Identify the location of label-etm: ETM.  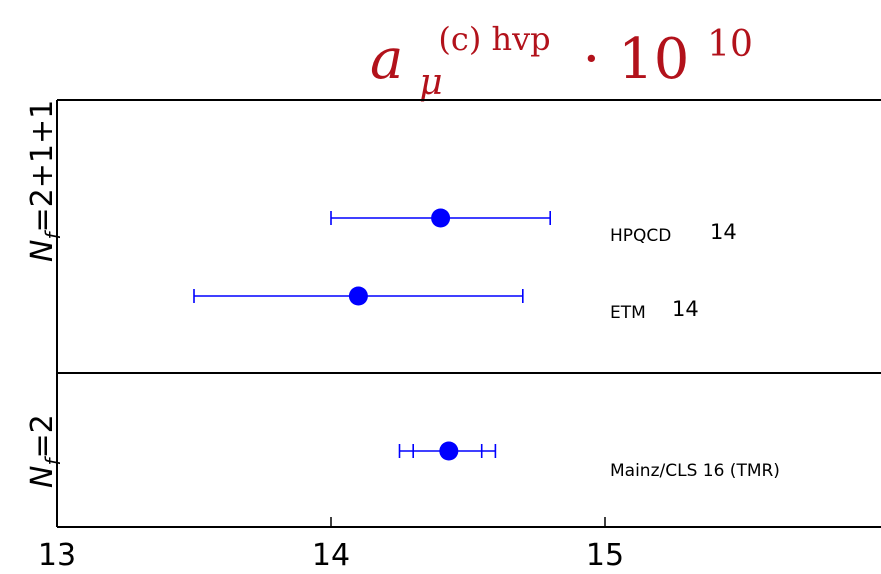
(628, 313).